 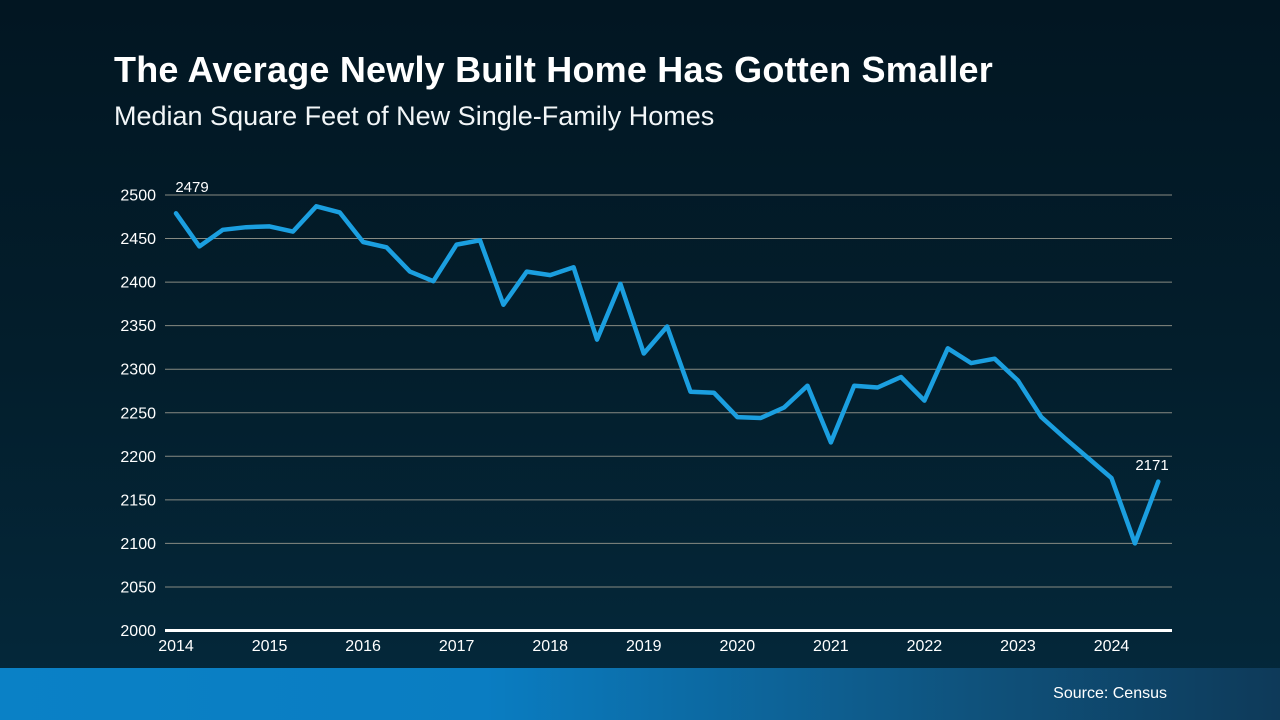 I want to click on x-axis-label: 2014, so click(x=176, y=646).